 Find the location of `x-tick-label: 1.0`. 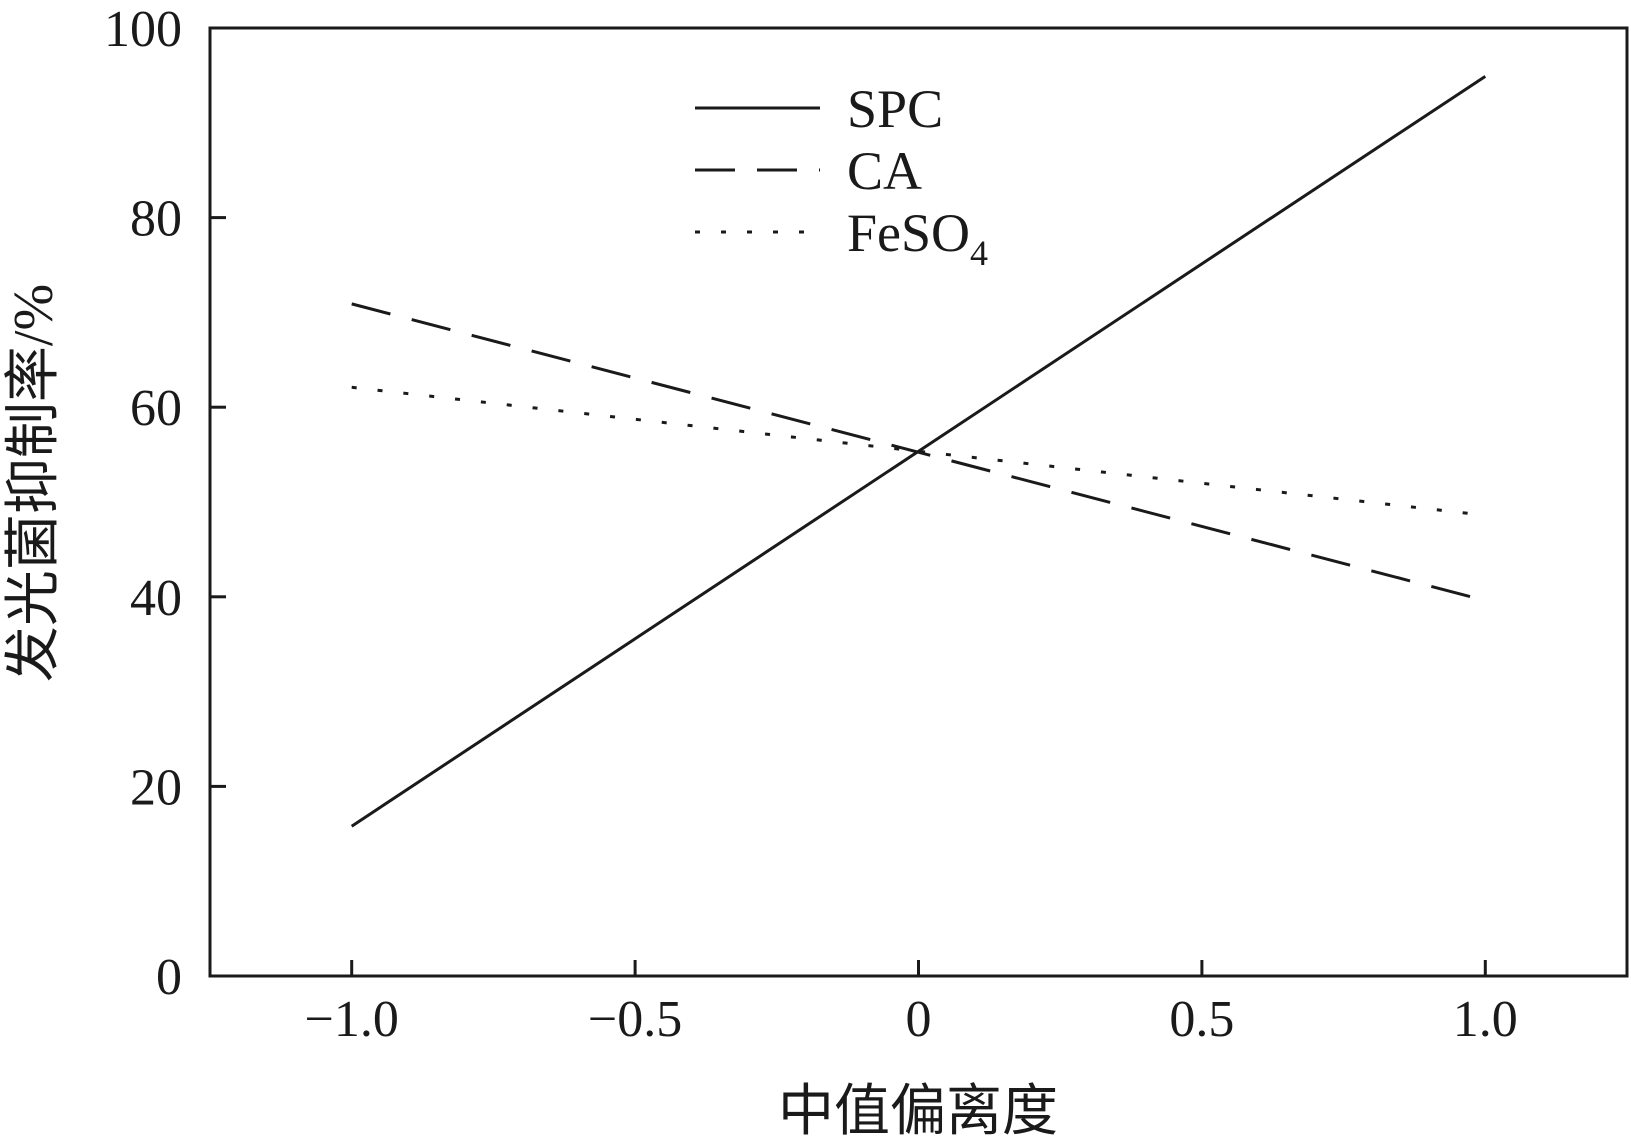

x-tick-label: 1.0 is located at coordinates (1485, 1019).